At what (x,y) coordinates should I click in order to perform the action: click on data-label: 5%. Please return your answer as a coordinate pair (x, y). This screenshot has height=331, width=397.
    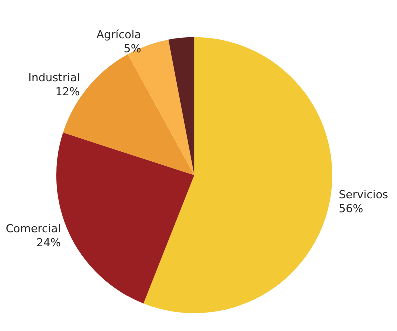
    Looking at the image, I should click on (133, 49).